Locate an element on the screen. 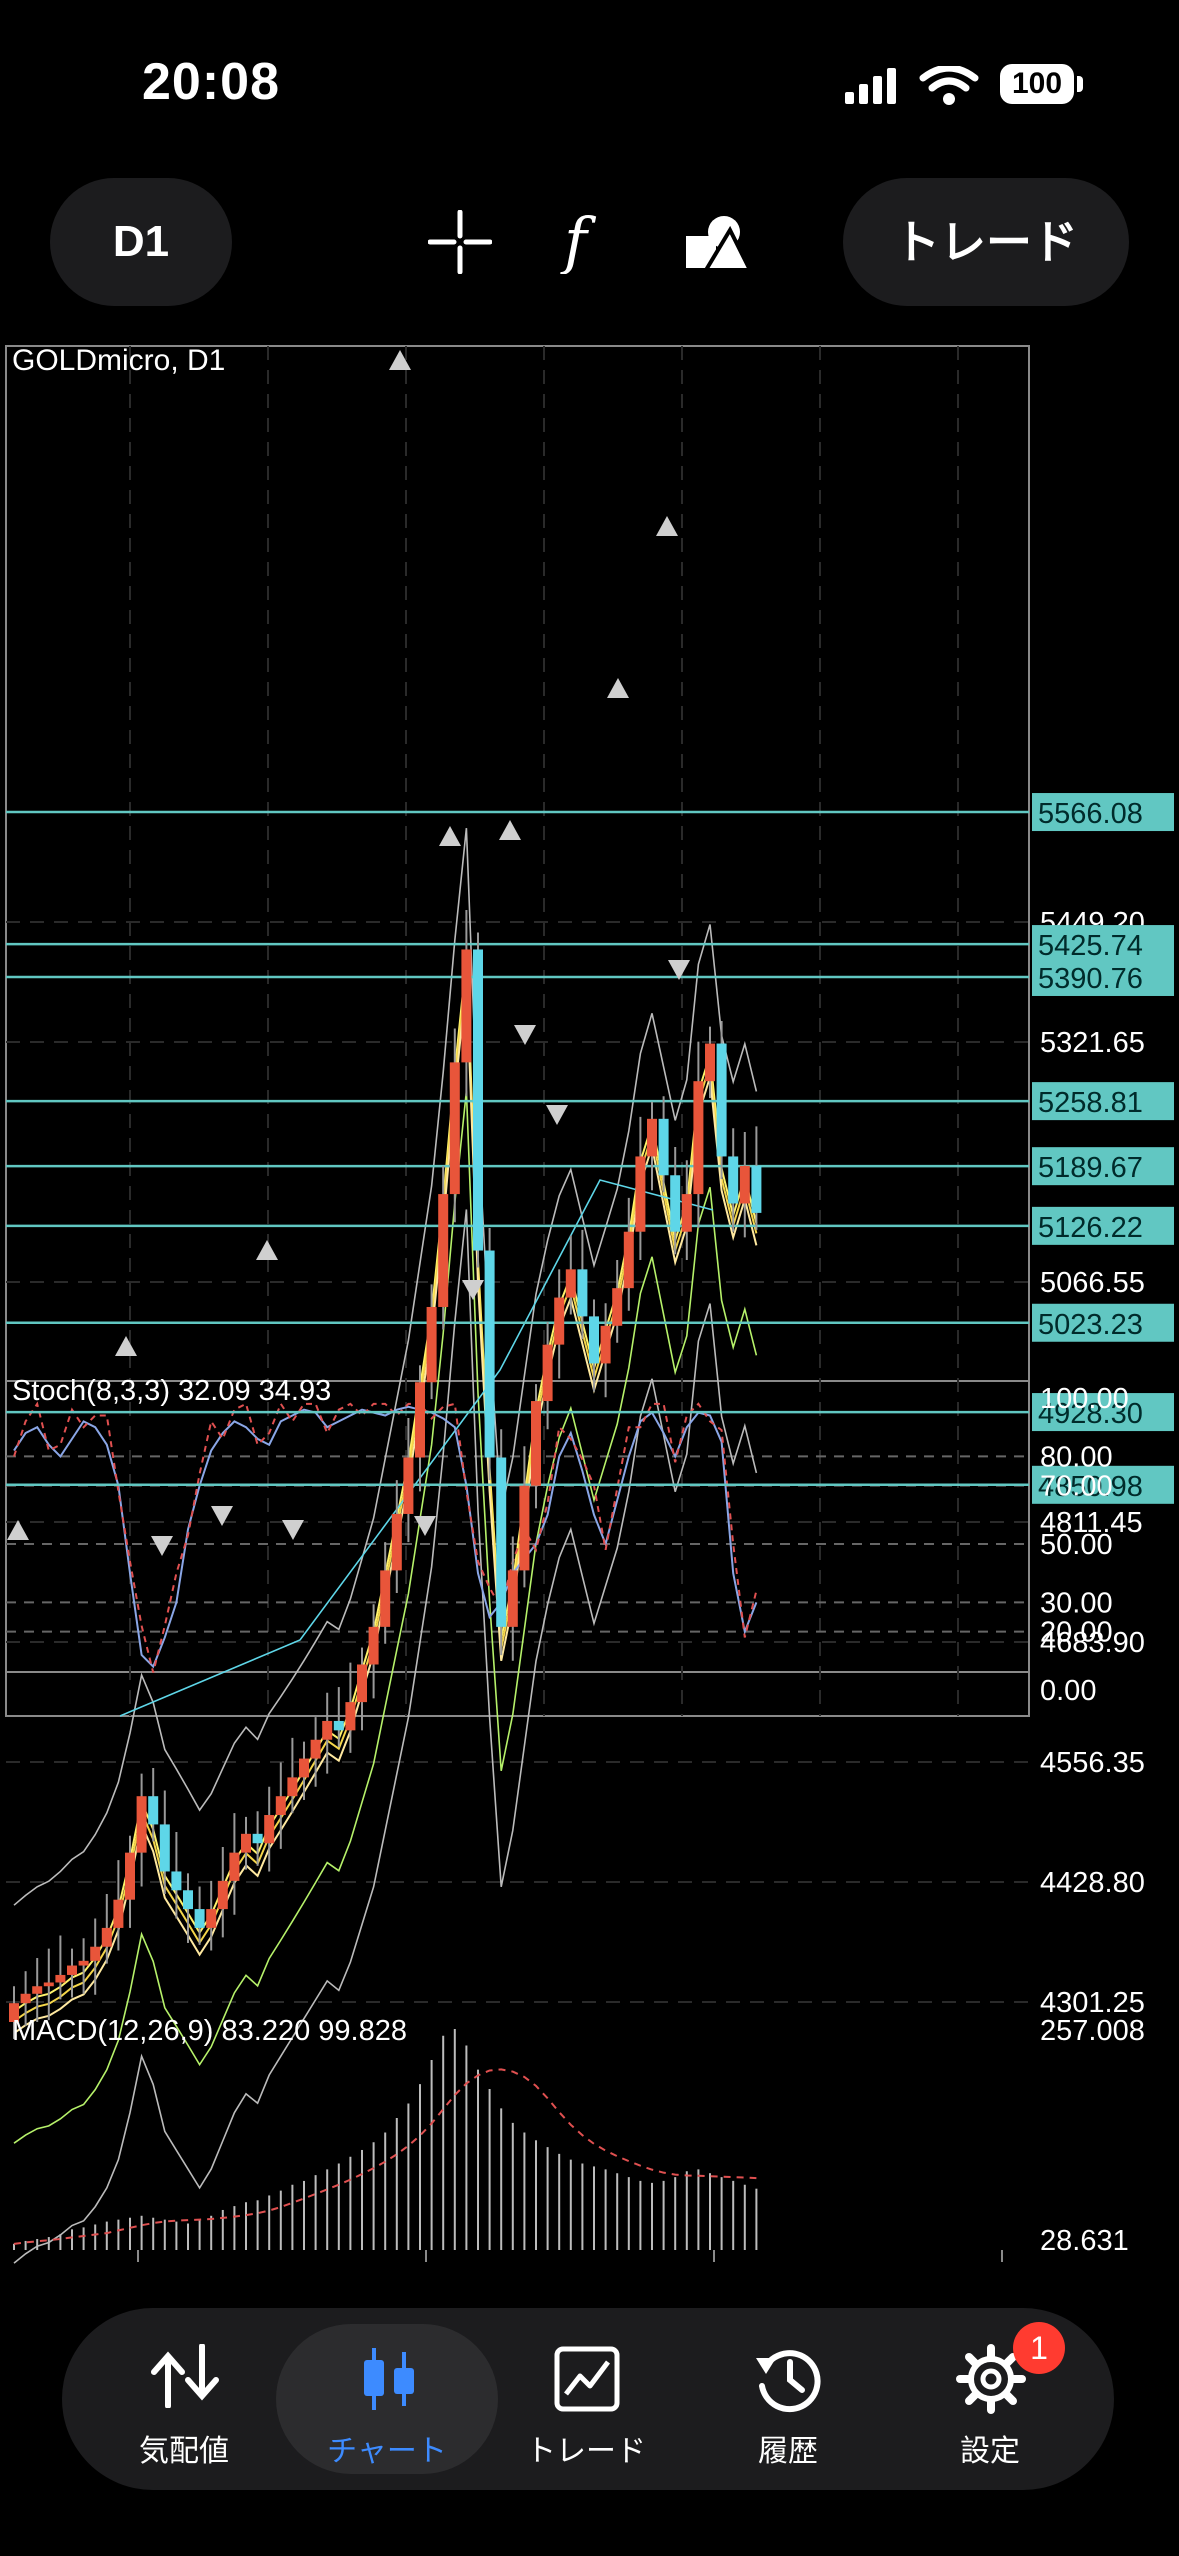 This screenshot has height=2556, width=1179. nav-quotes: 気配値 is located at coordinates (184, 2399).